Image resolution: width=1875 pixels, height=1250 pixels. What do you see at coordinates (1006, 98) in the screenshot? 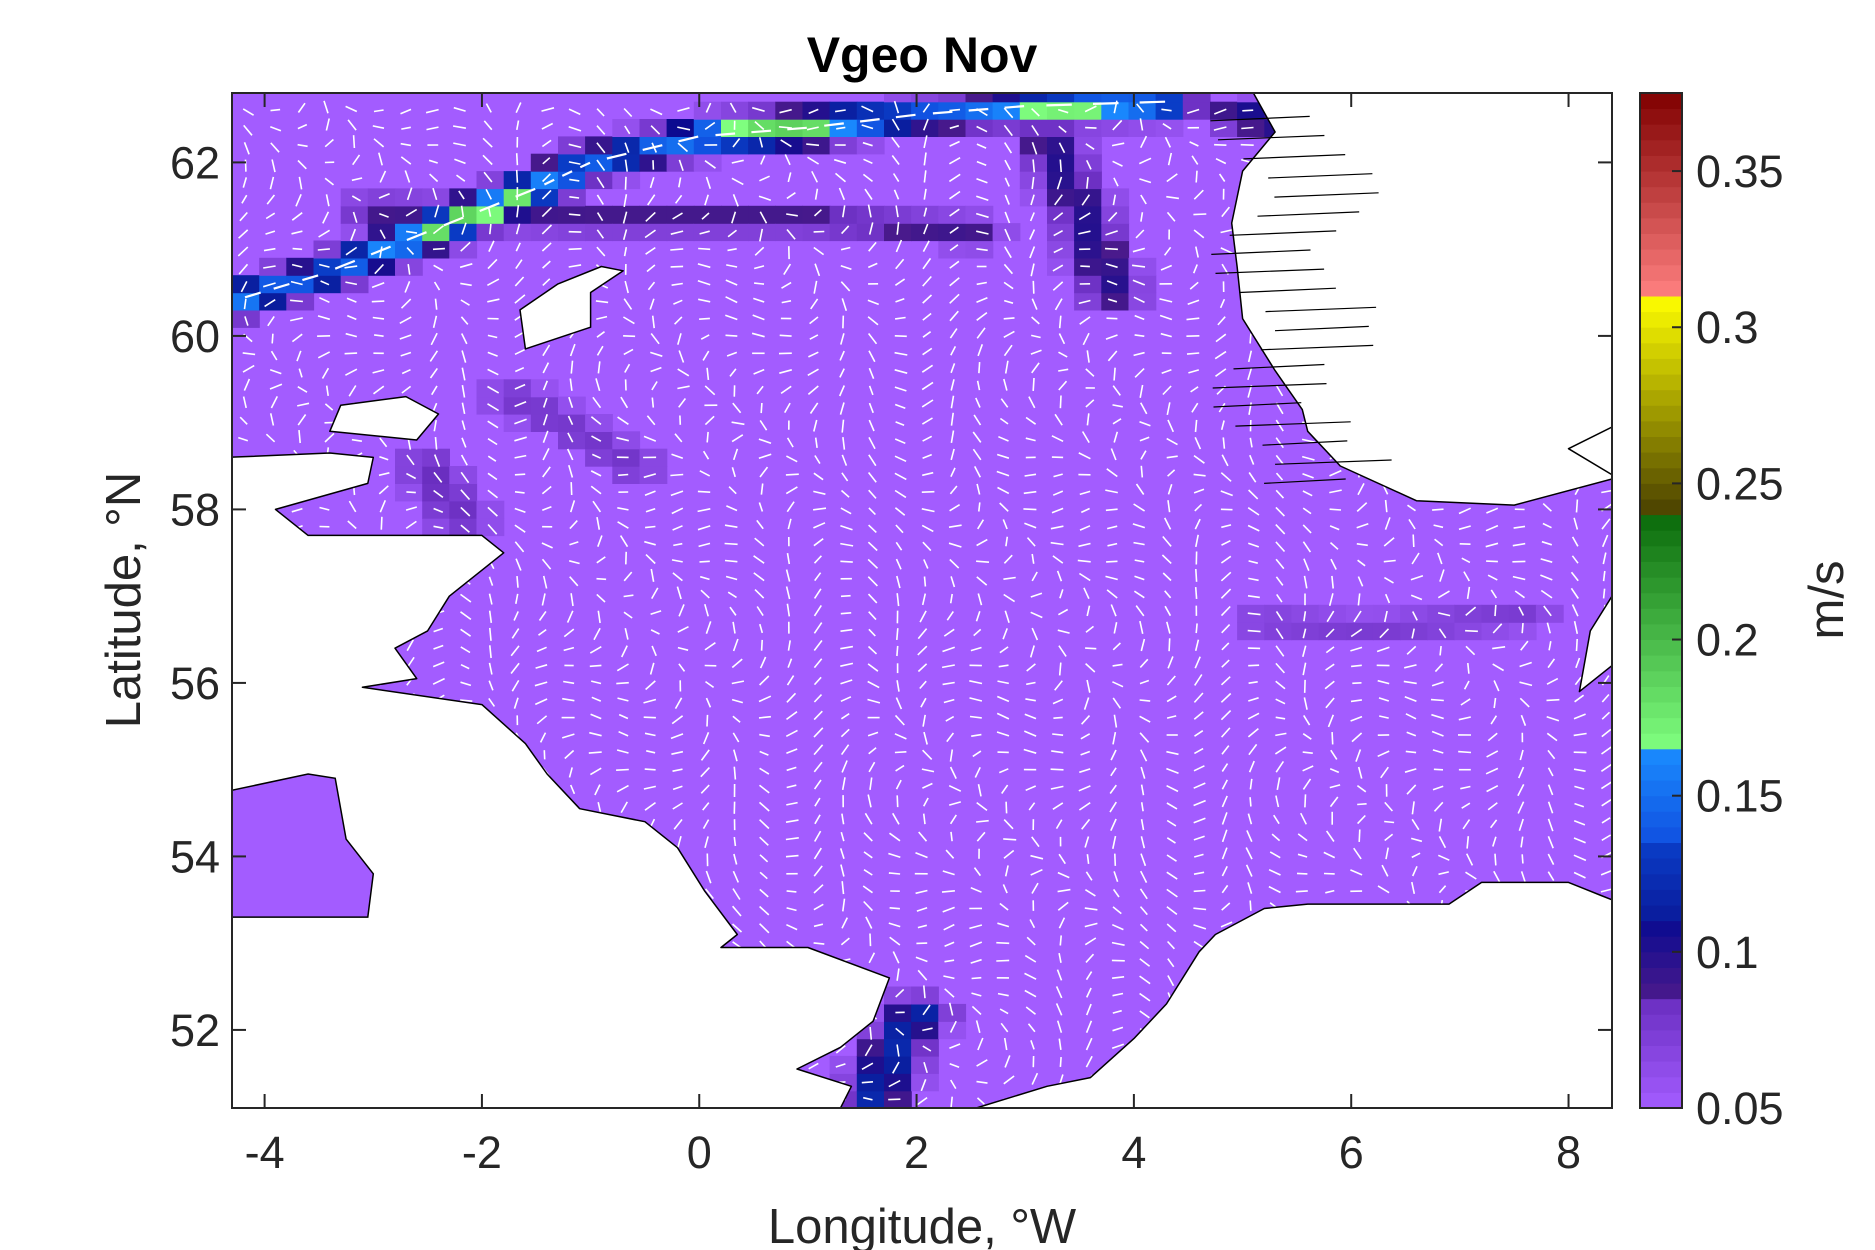
I see `heatmap-cell` at bounding box center [1006, 98].